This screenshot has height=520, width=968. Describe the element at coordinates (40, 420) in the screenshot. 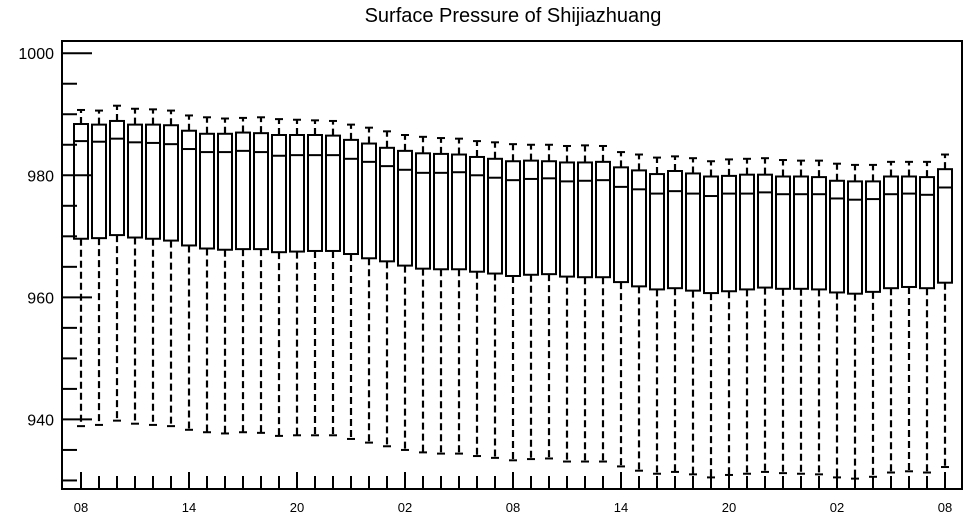

I see `y-tick-label: 940` at that location.